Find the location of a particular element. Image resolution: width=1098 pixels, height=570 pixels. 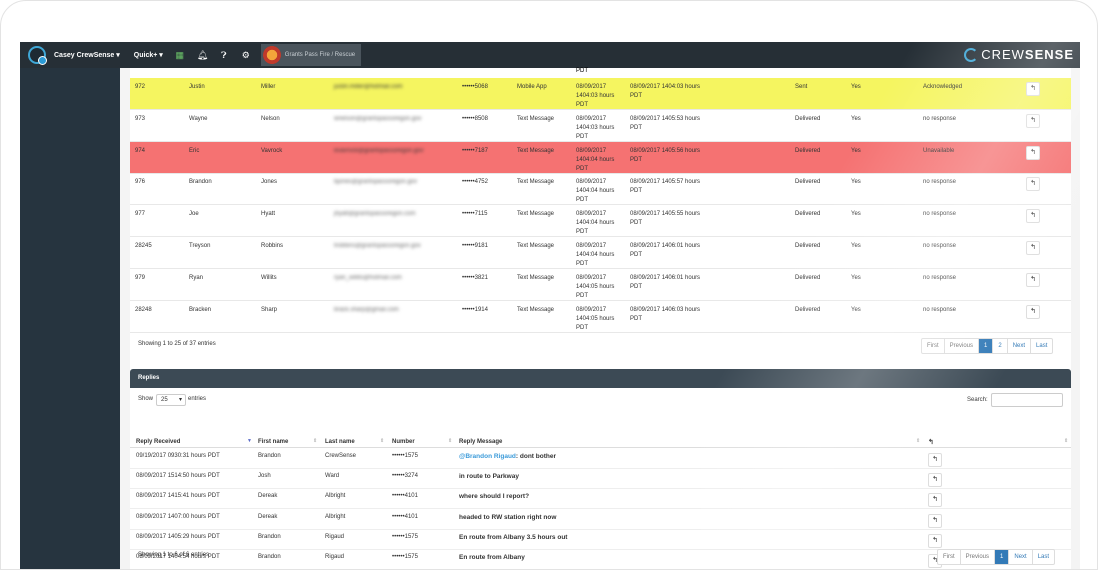

col-number: Number is located at coordinates (403, 442).